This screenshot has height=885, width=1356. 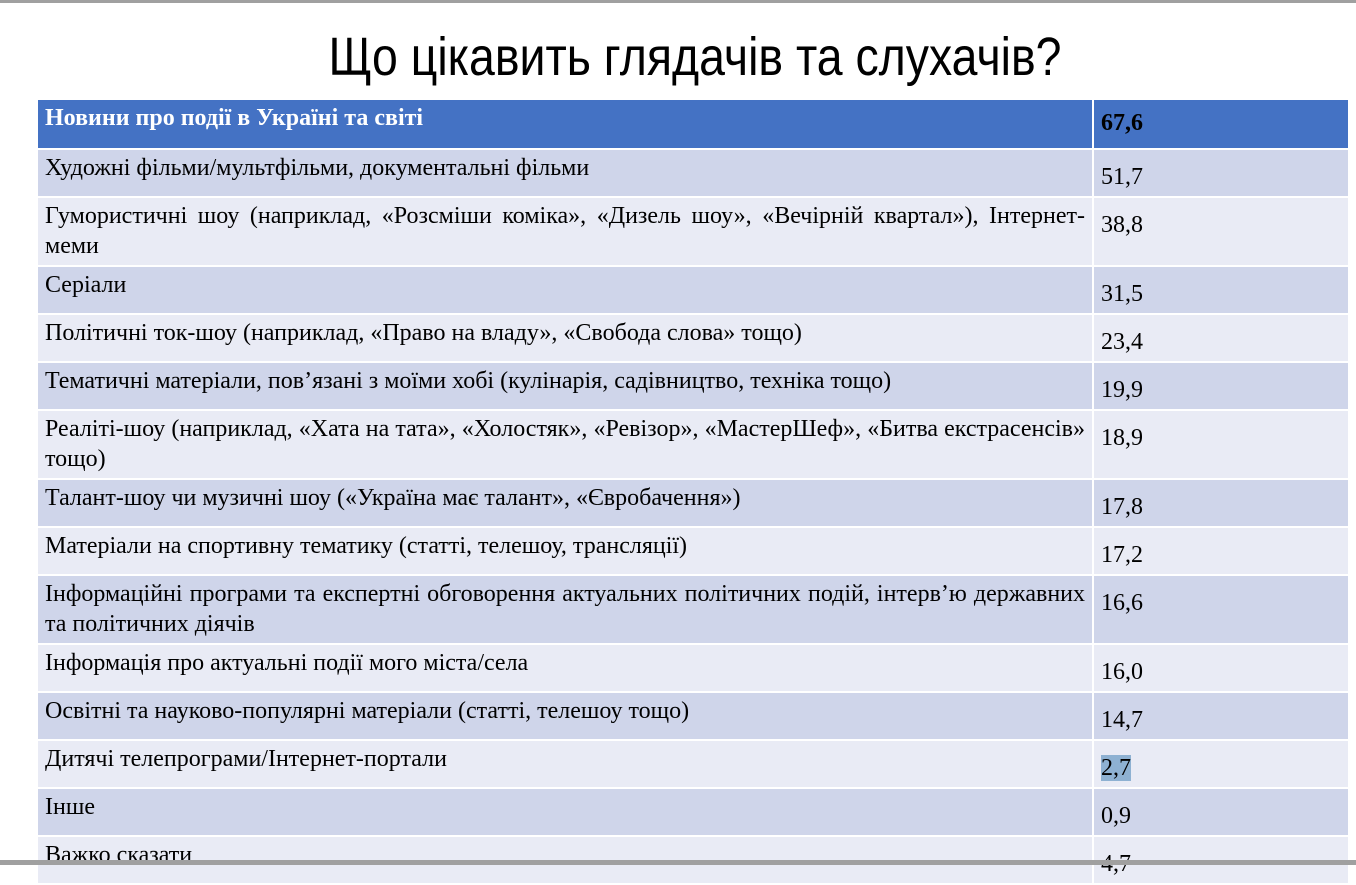 What do you see at coordinates (695, 57) in the screenshot?
I see `slide-title: Що цікавить глядачів та слухачів?` at bounding box center [695, 57].